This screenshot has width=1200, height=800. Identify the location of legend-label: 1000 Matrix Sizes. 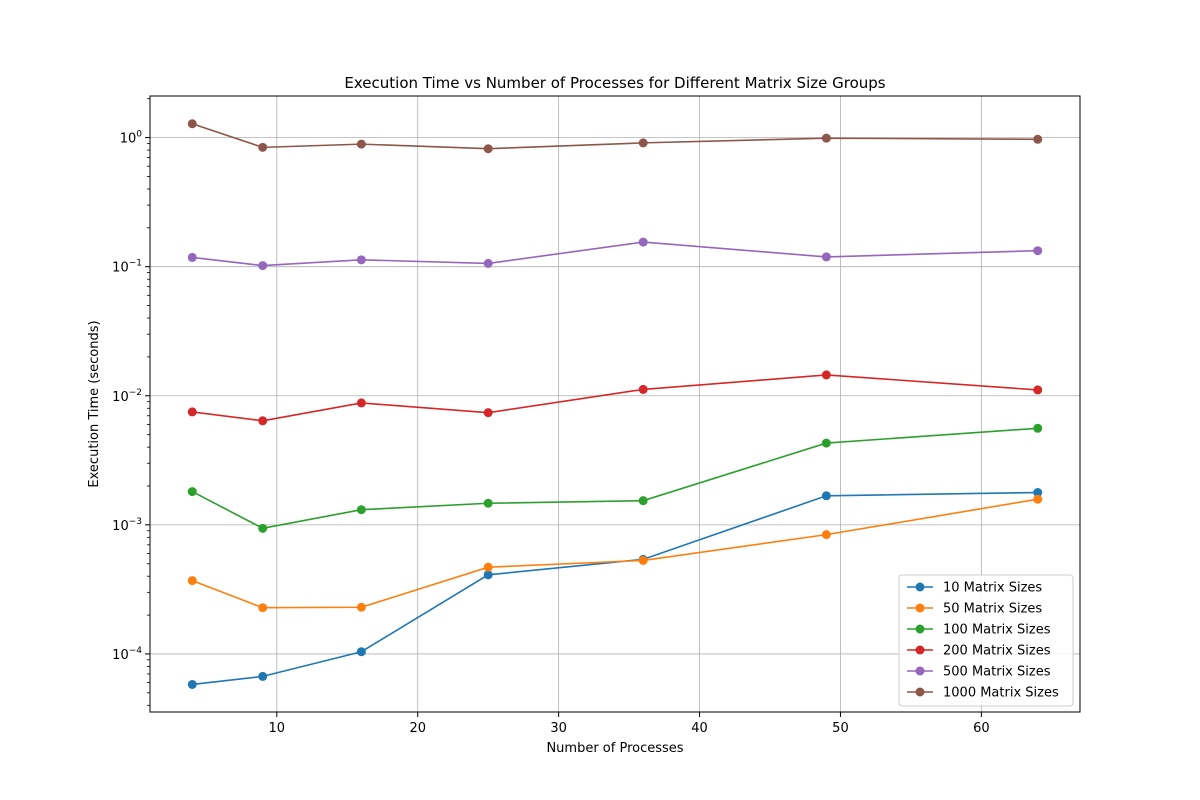
(1001, 693).